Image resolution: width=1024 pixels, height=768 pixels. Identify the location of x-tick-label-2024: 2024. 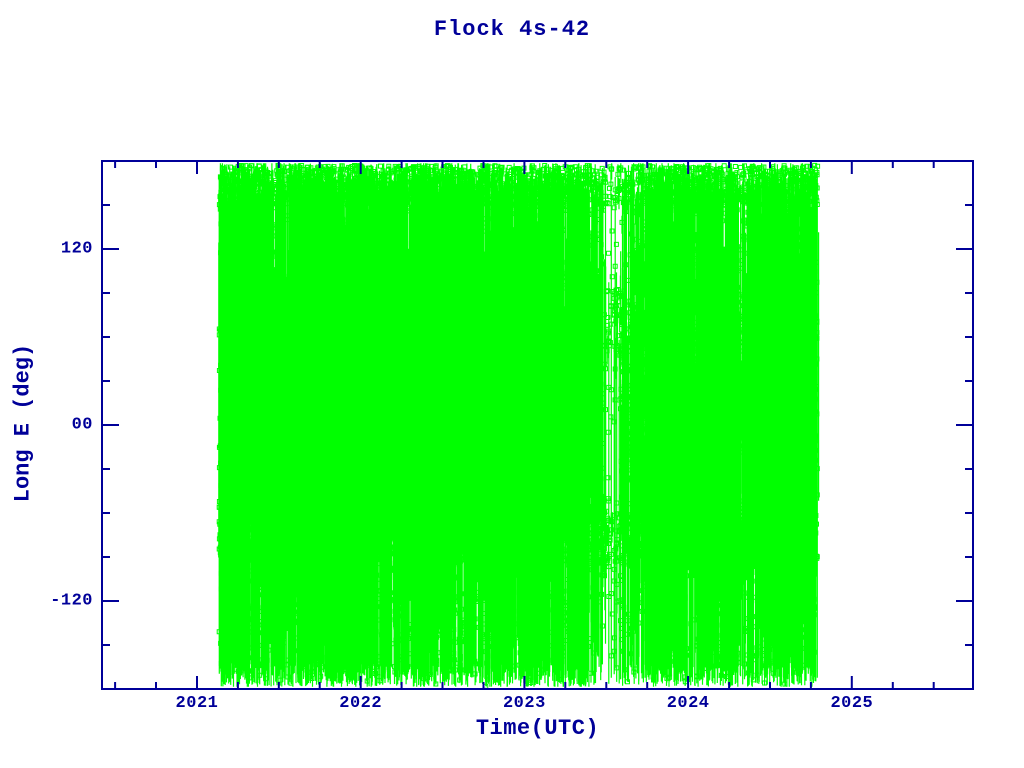
(688, 703).